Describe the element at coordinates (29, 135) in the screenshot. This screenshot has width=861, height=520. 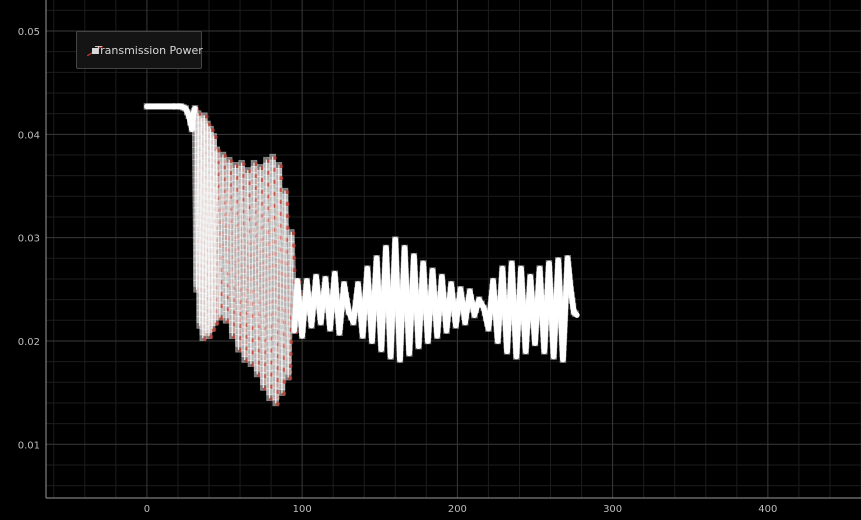
I see `y-tick-label: 0.04` at that location.